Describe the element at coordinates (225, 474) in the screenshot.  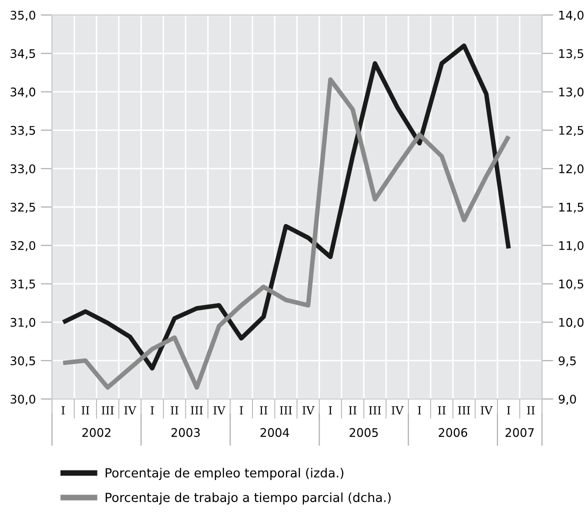
I see `legend-label: Porcentaje de empleo temporal (izda.)` at that location.